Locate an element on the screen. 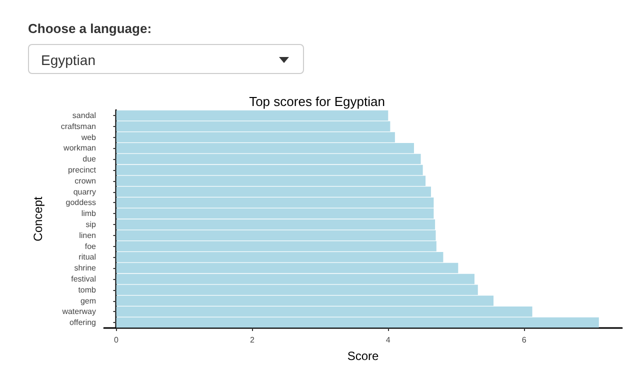 The height and width of the screenshot is (367, 634). y-tick-label: workman is located at coordinates (79, 148).